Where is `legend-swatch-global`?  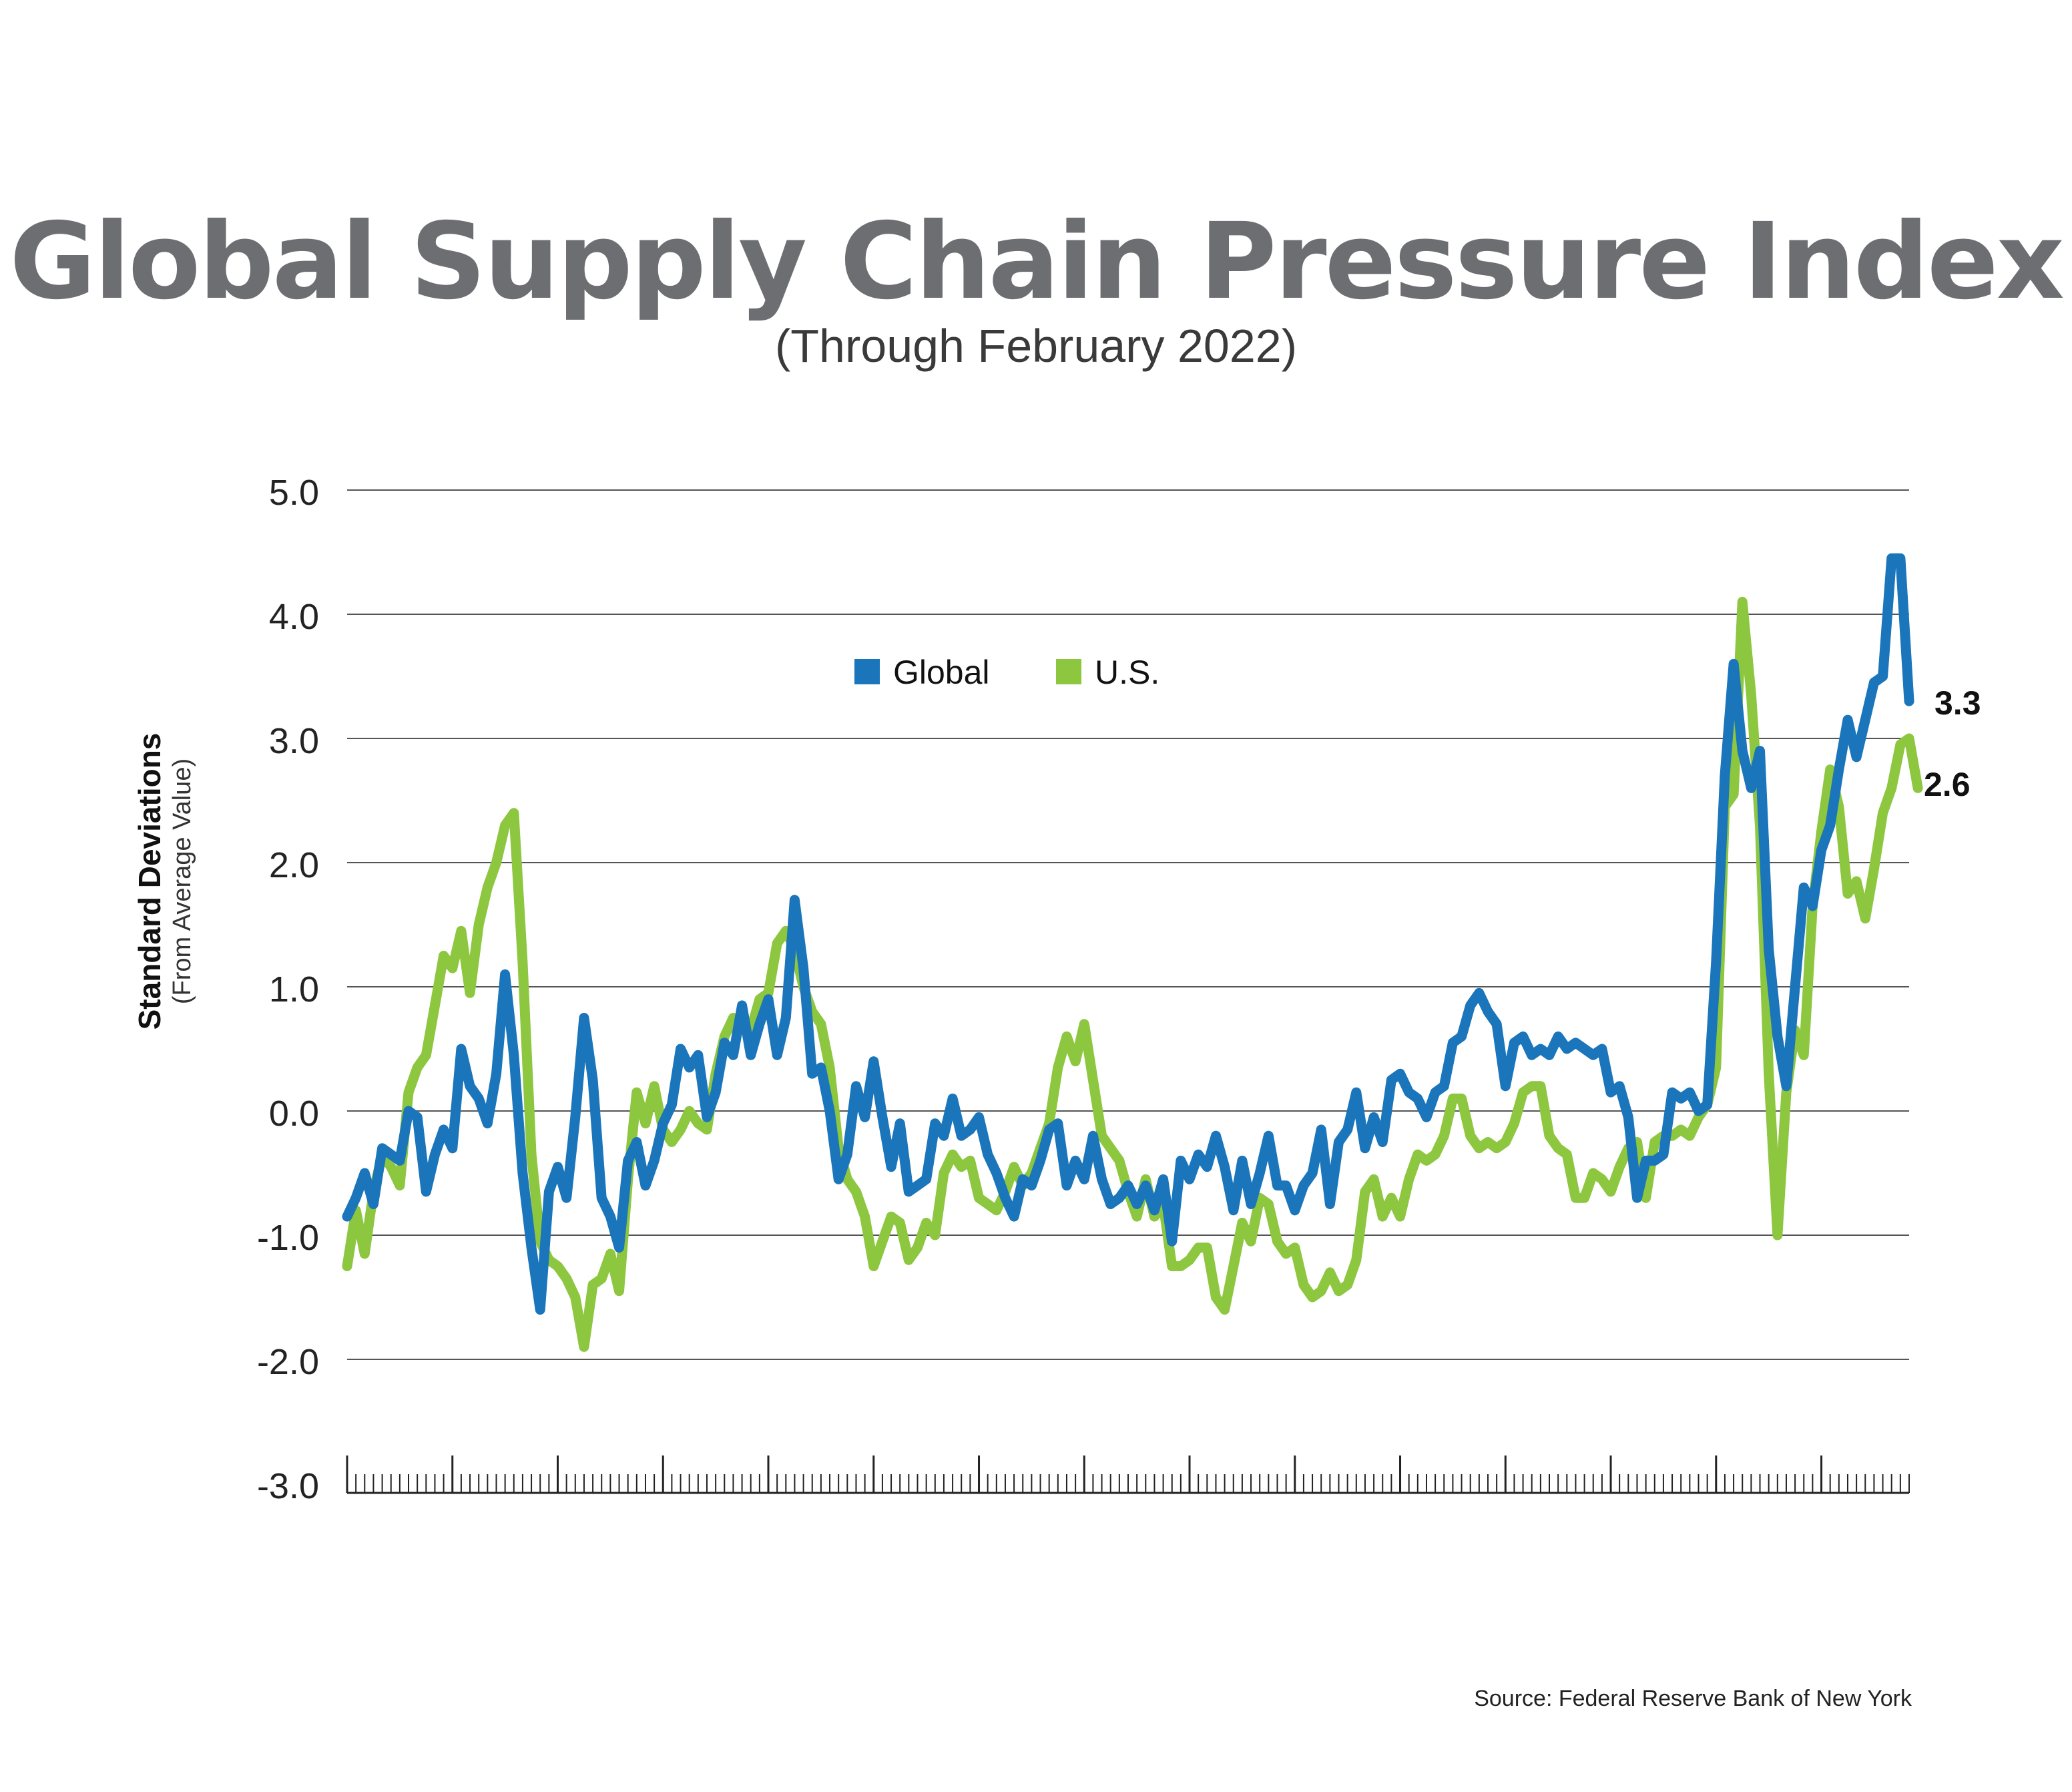 legend-swatch-global is located at coordinates (867, 672).